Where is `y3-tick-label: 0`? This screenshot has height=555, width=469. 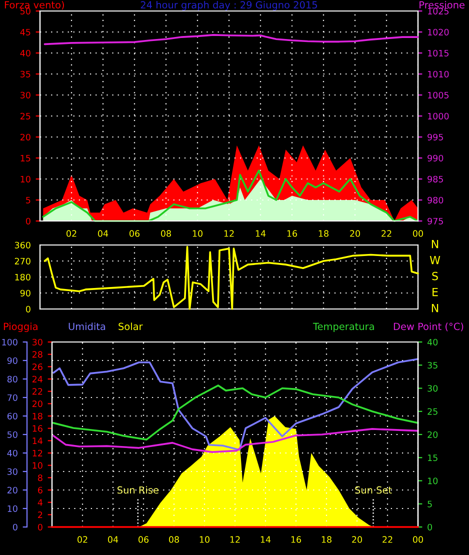 y3-tick-label: 0 is located at coordinates (40, 527).